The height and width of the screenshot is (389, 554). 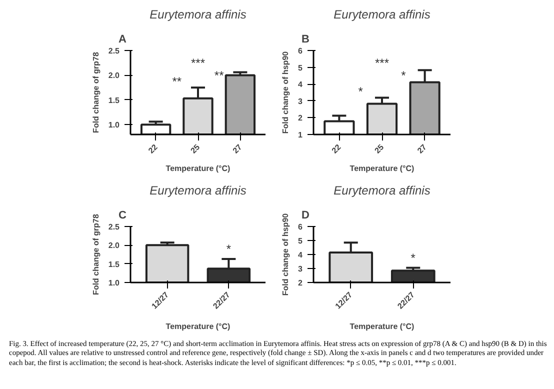 I want to click on text: B, so click(x=306, y=40).